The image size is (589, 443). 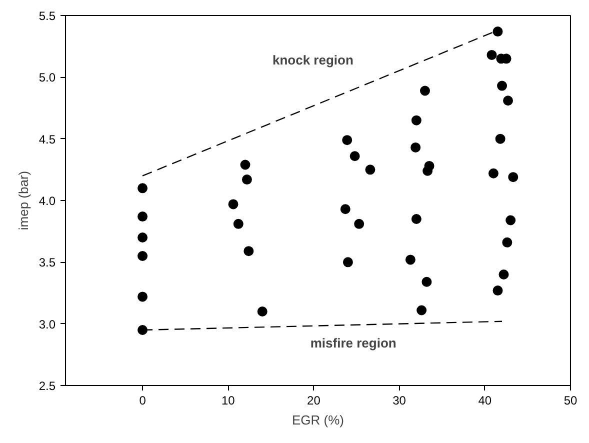 What do you see at coordinates (47, 201) in the screenshot?
I see `y-tick-label: 4.0` at bounding box center [47, 201].